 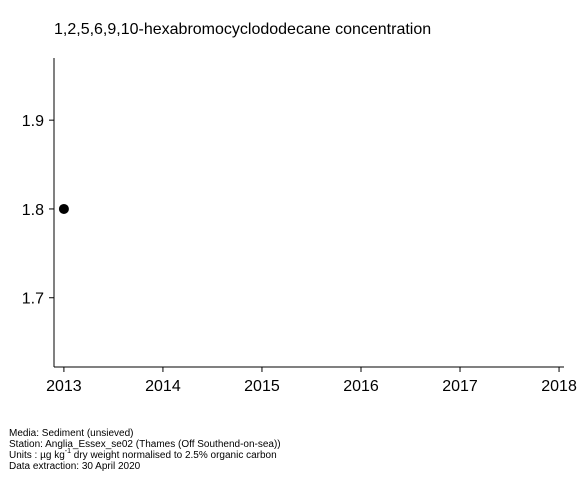 I want to click on x-tick-label: 2016, so click(x=361, y=386).